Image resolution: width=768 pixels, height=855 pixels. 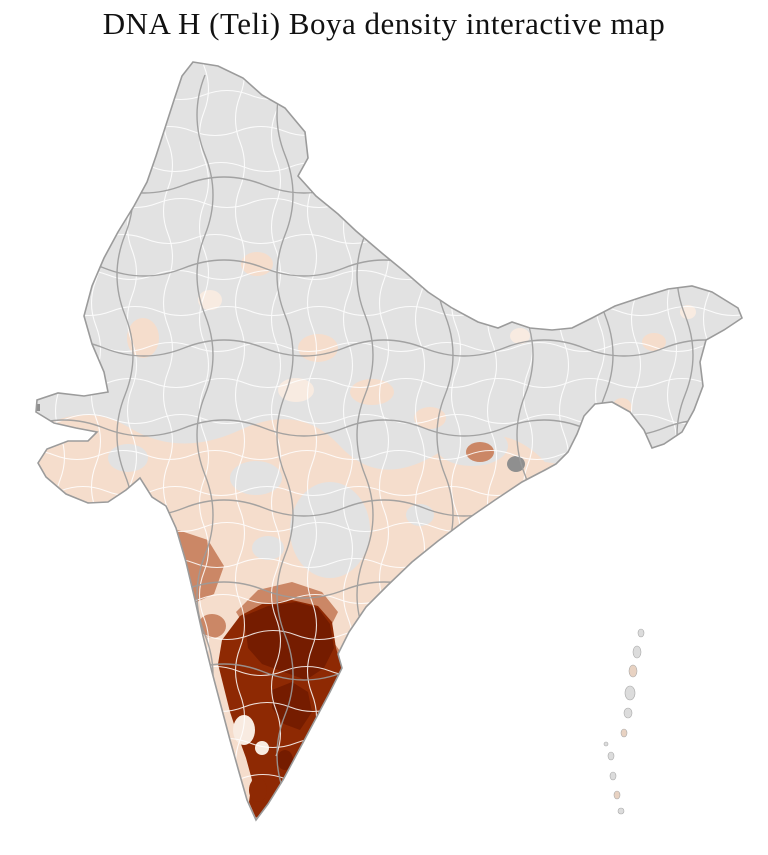 I want to click on very-high-density-cores, so click(x=289, y=702).